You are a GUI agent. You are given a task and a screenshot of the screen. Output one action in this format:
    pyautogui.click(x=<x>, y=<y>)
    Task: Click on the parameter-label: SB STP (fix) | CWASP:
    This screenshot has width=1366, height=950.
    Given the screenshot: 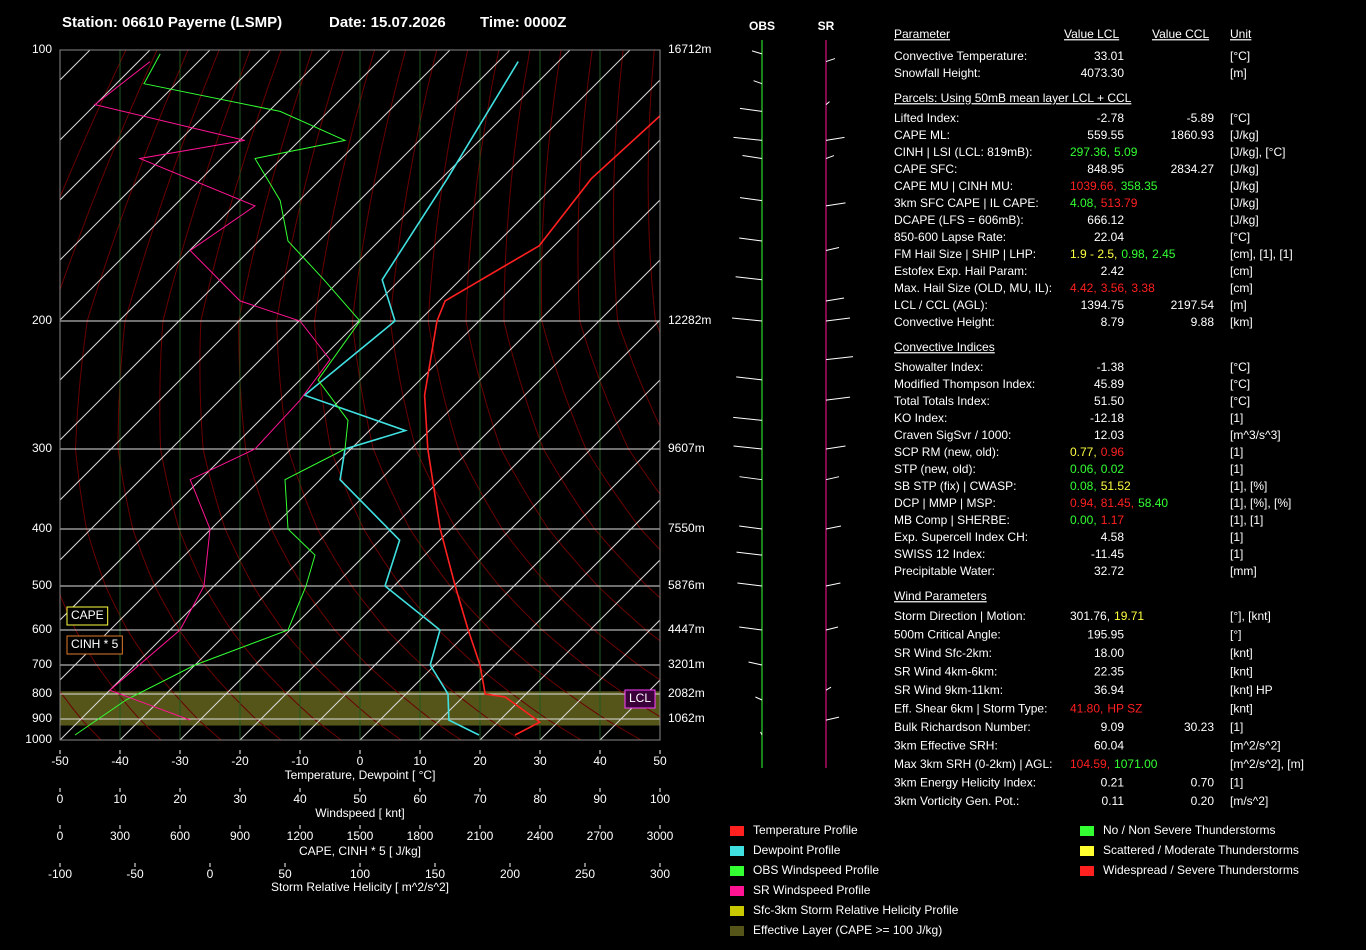 What is the action you would take?
    pyautogui.click(x=955, y=486)
    